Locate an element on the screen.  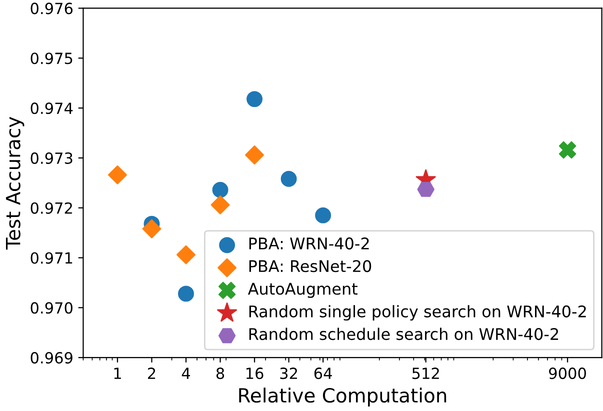
x-axis-title: Relative Computation is located at coordinates (342, 397).